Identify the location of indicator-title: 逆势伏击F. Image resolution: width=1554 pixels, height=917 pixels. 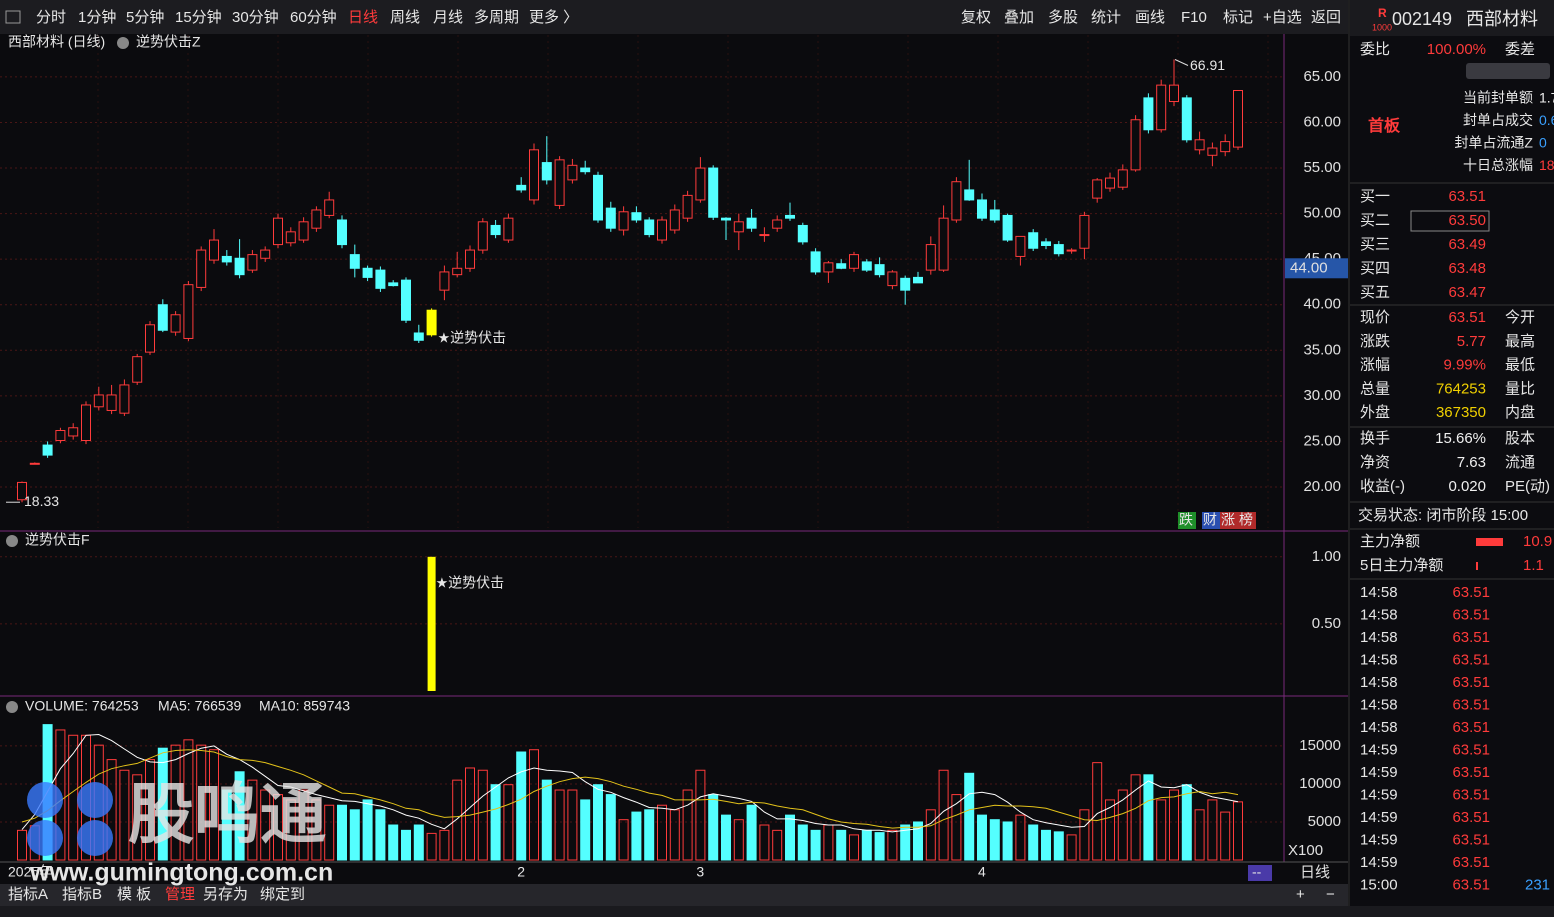
(57, 540).